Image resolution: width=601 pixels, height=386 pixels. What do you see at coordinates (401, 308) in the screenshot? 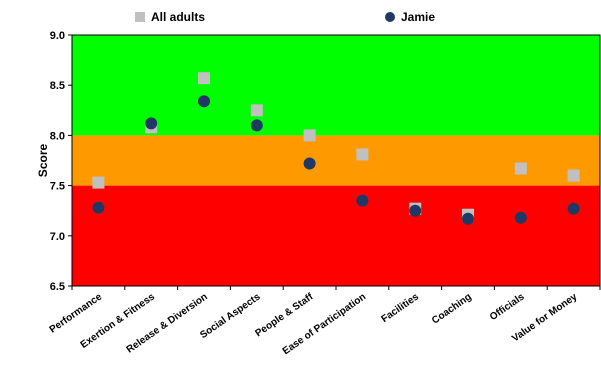
I see `x-tick-label: Facilities` at bounding box center [401, 308].